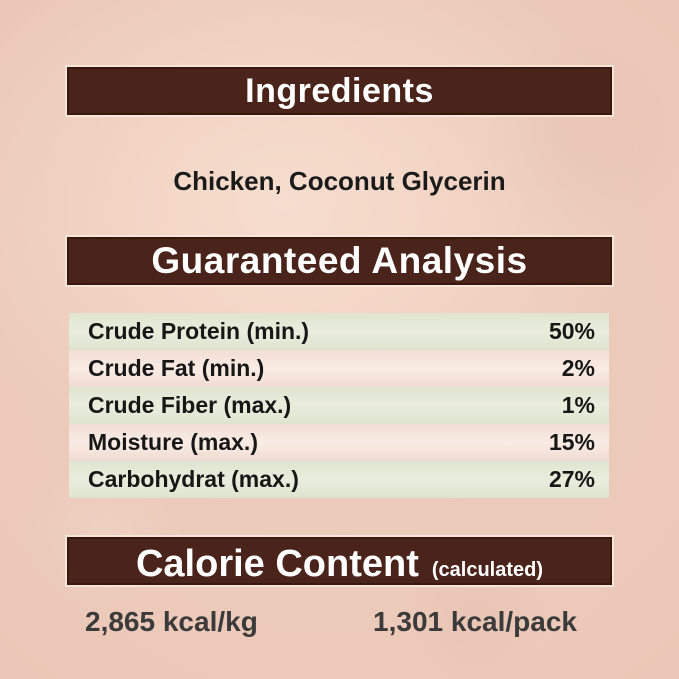  I want to click on nutrient-label: Crude Fiber (max.), so click(190, 405).